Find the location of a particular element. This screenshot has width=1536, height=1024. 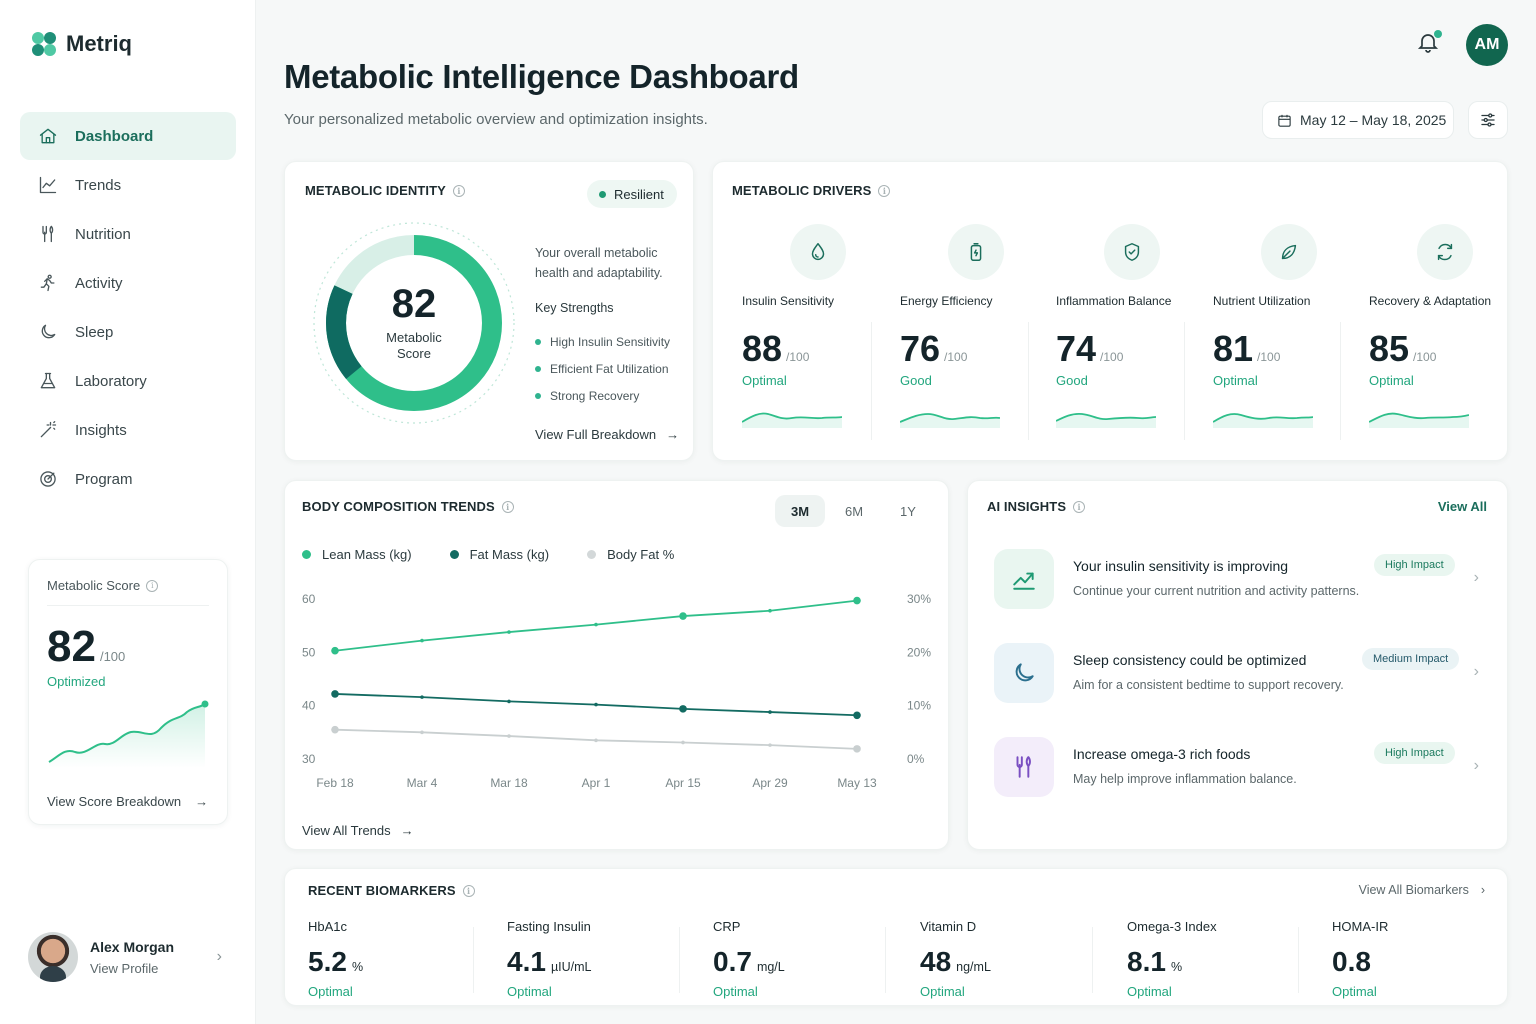

x-tick-label: Apr 15 is located at coordinates (683, 783).